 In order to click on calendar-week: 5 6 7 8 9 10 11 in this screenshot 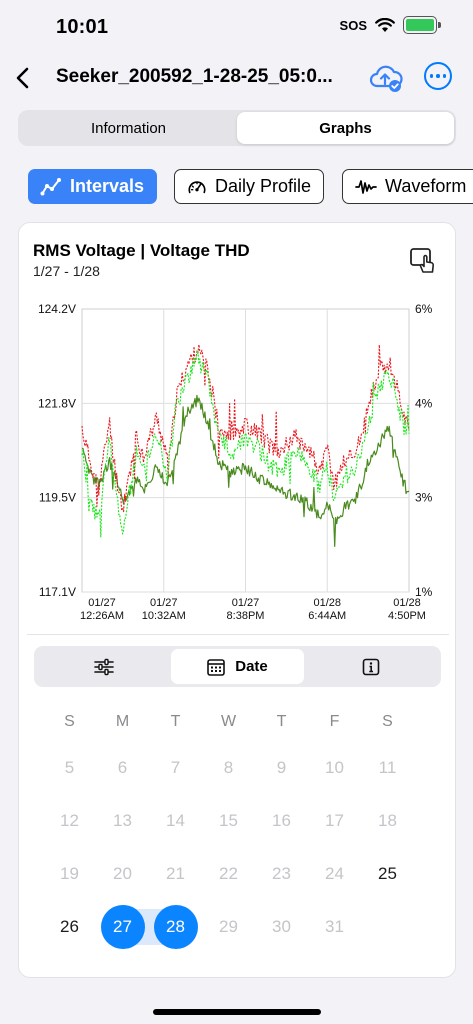, I will do `click(243, 767)`.